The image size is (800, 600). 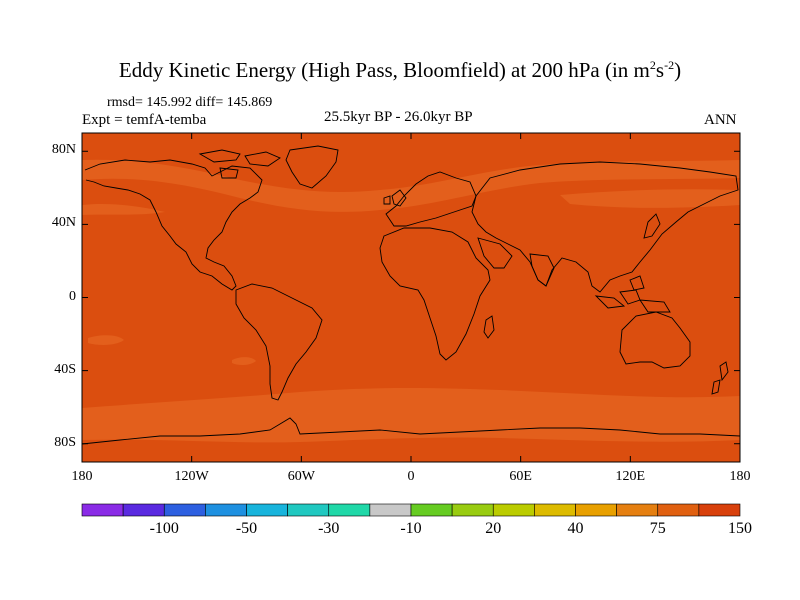 I want to click on colorbar-label: -50, so click(x=246, y=528).